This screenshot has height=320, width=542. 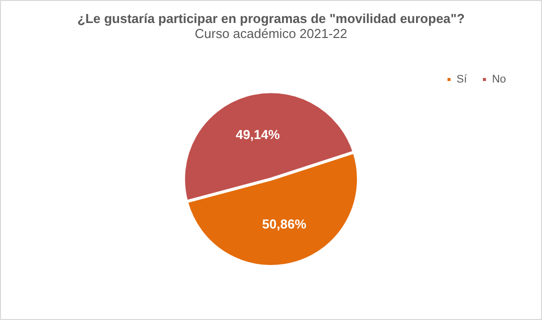 I want to click on data-label: 50,86%, so click(x=284, y=224).